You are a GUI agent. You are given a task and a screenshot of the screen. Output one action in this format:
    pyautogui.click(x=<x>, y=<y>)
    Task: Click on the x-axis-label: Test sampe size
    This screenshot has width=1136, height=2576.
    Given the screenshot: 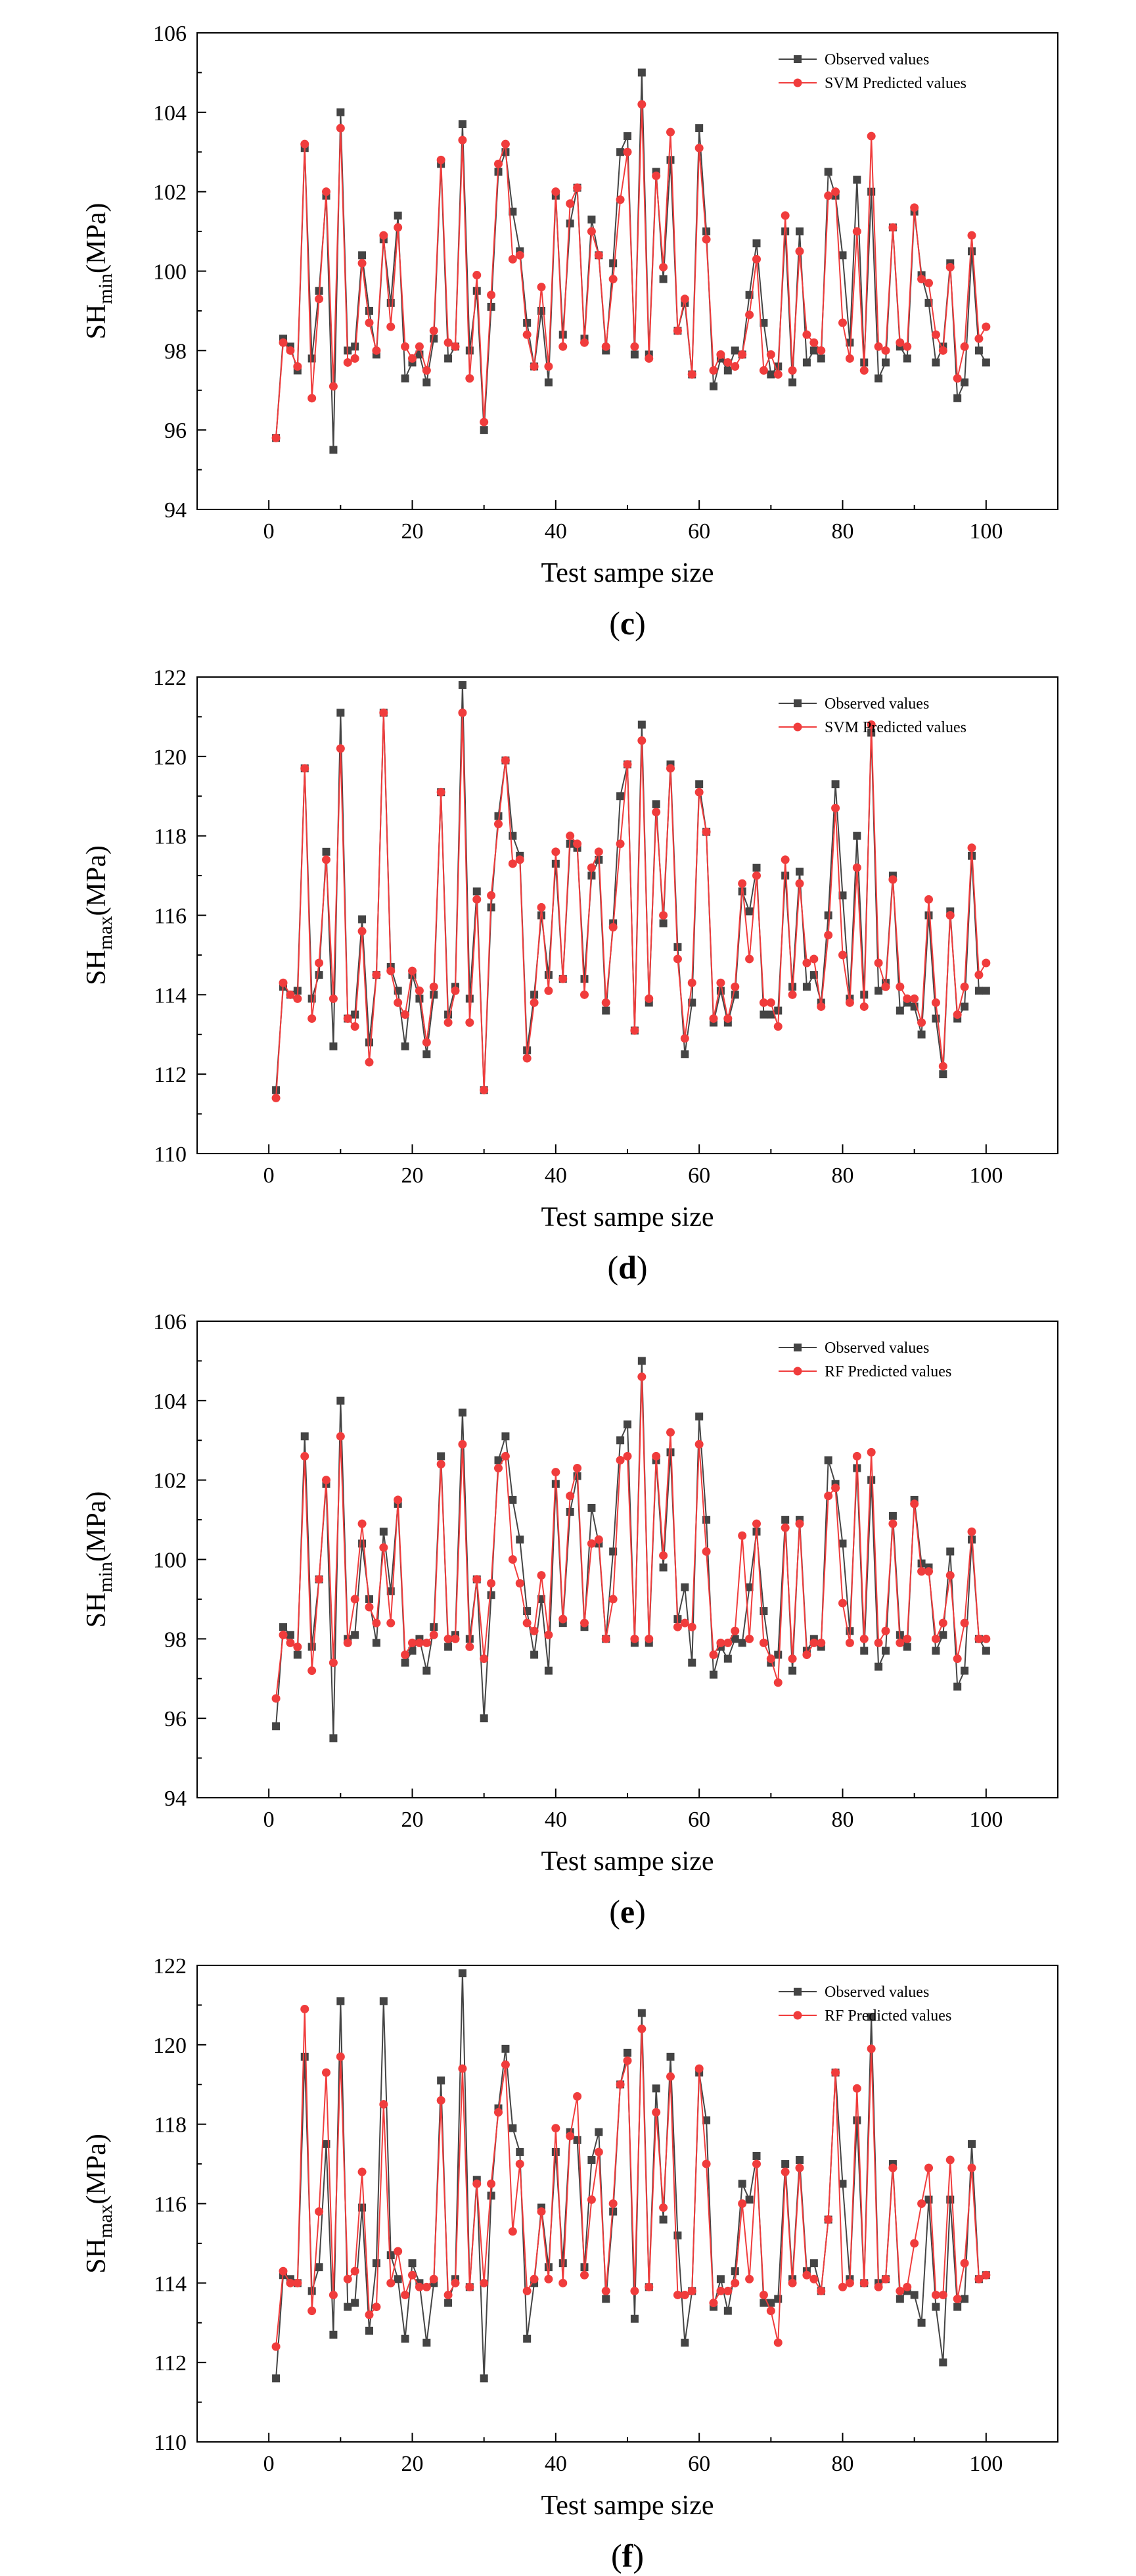 What is the action you would take?
    pyautogui.click(x=628, y=573)
    